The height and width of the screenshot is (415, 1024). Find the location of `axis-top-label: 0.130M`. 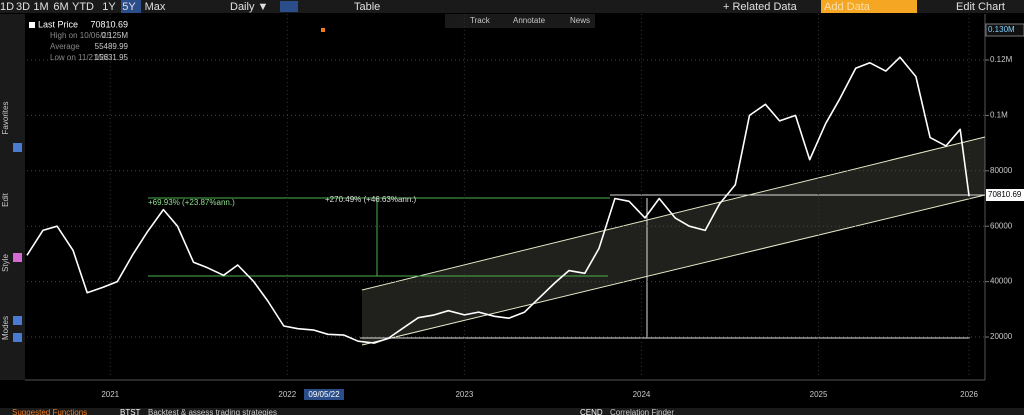

axis-top-label: 0.130M is located at coordinates (1001, 29).